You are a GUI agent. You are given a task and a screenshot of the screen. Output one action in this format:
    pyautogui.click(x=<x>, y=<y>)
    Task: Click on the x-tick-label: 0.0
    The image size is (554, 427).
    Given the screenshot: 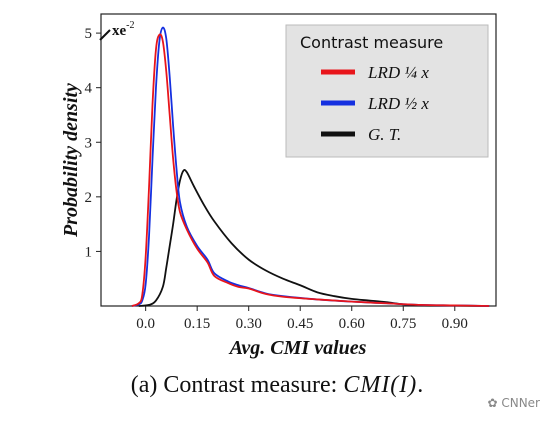 What is the action you would take?
    pyautogui.click(x=145, y=324)
    